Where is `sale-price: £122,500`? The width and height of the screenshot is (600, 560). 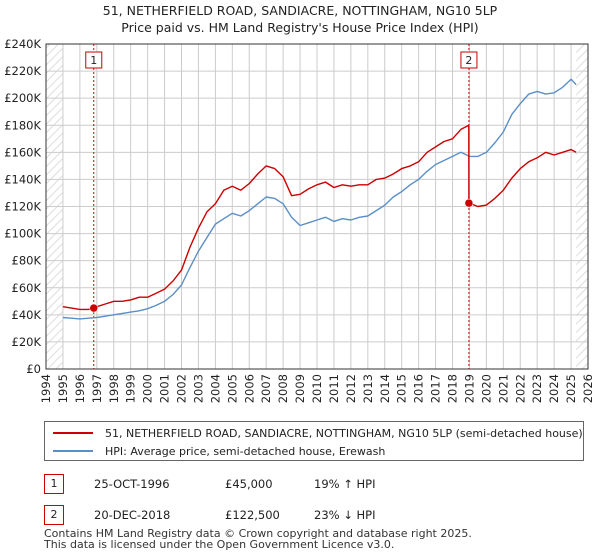 sale-price: £122,500 is located at coordinates (252, 515).